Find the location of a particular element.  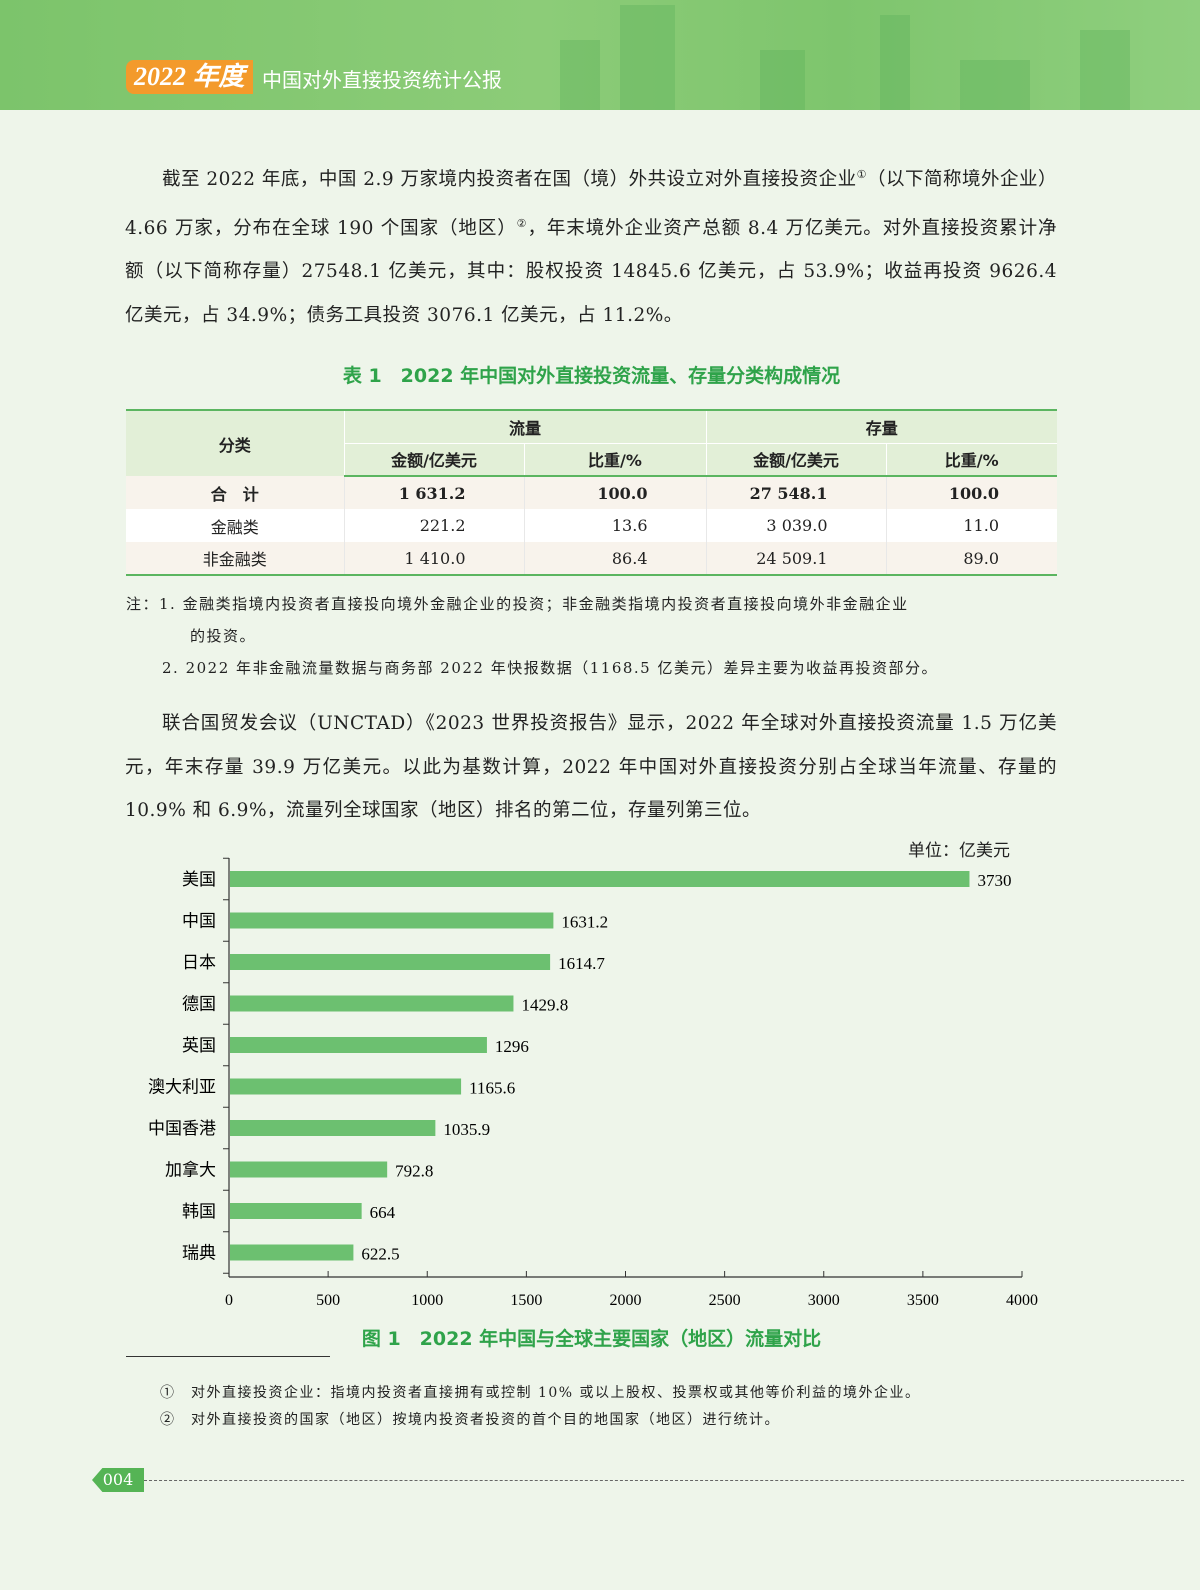

publication-title: 中国对外直接投资统计公报 is located at coordinates (382, 80).